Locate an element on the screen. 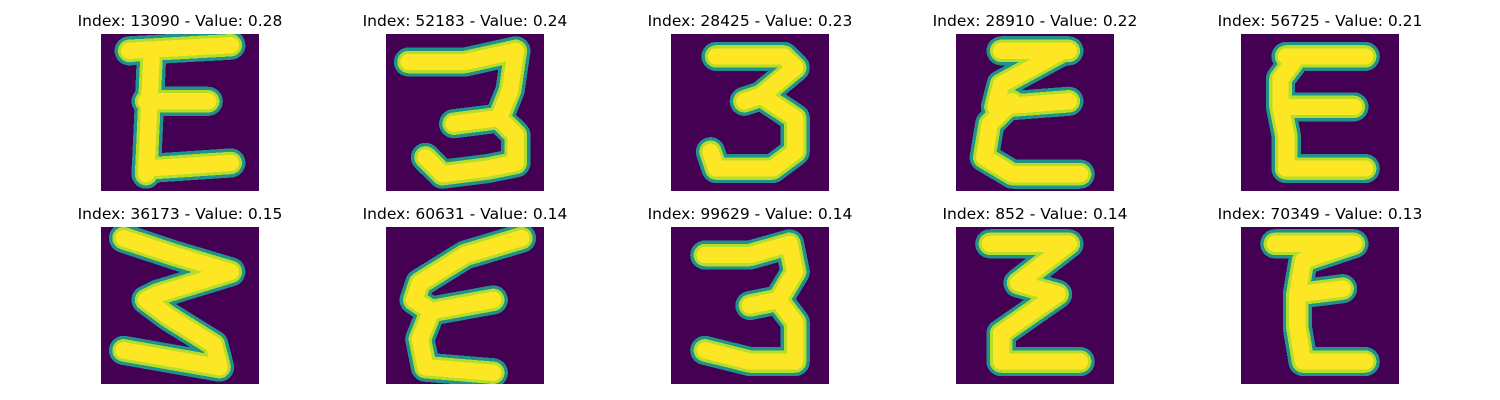 This screenshot has width=1500, height=400. panel-1: Index: 13090 - Value: 0.28 is located at coordinates (180, 102).